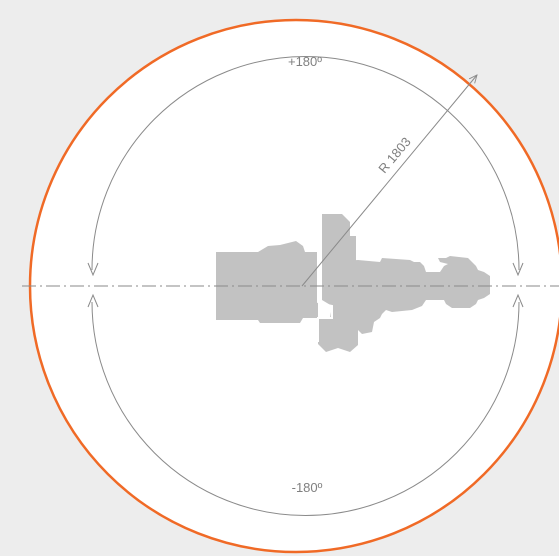  I want to click on arrow-left-up-icon, so click(93, 300).